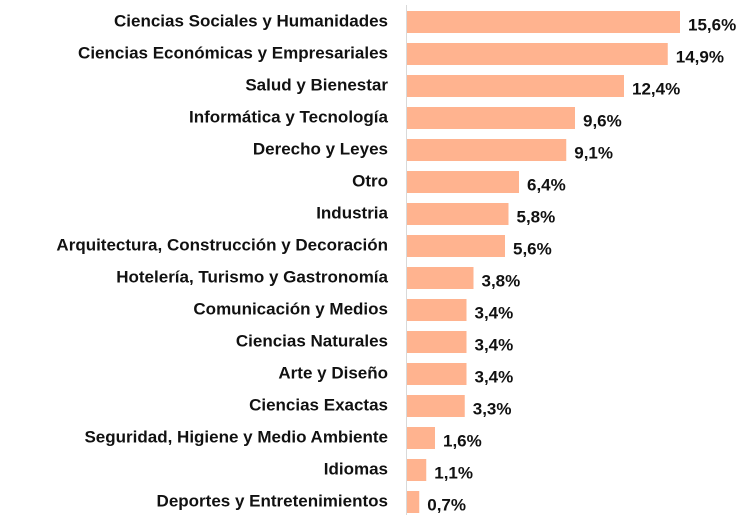 This screenshot has height=515, width=749. I want to click on category-label: Salud y Bienestar, so click(316, 84).